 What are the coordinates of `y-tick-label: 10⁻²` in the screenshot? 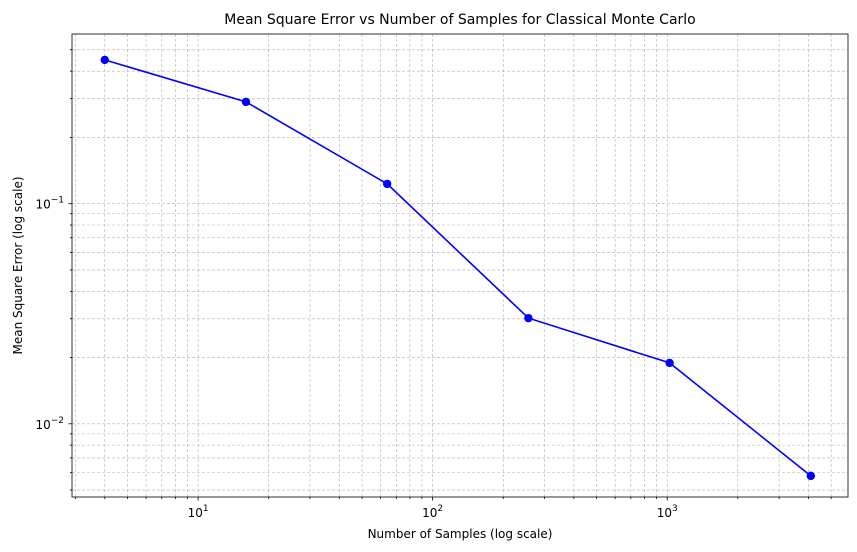 It's located at (49, 424).